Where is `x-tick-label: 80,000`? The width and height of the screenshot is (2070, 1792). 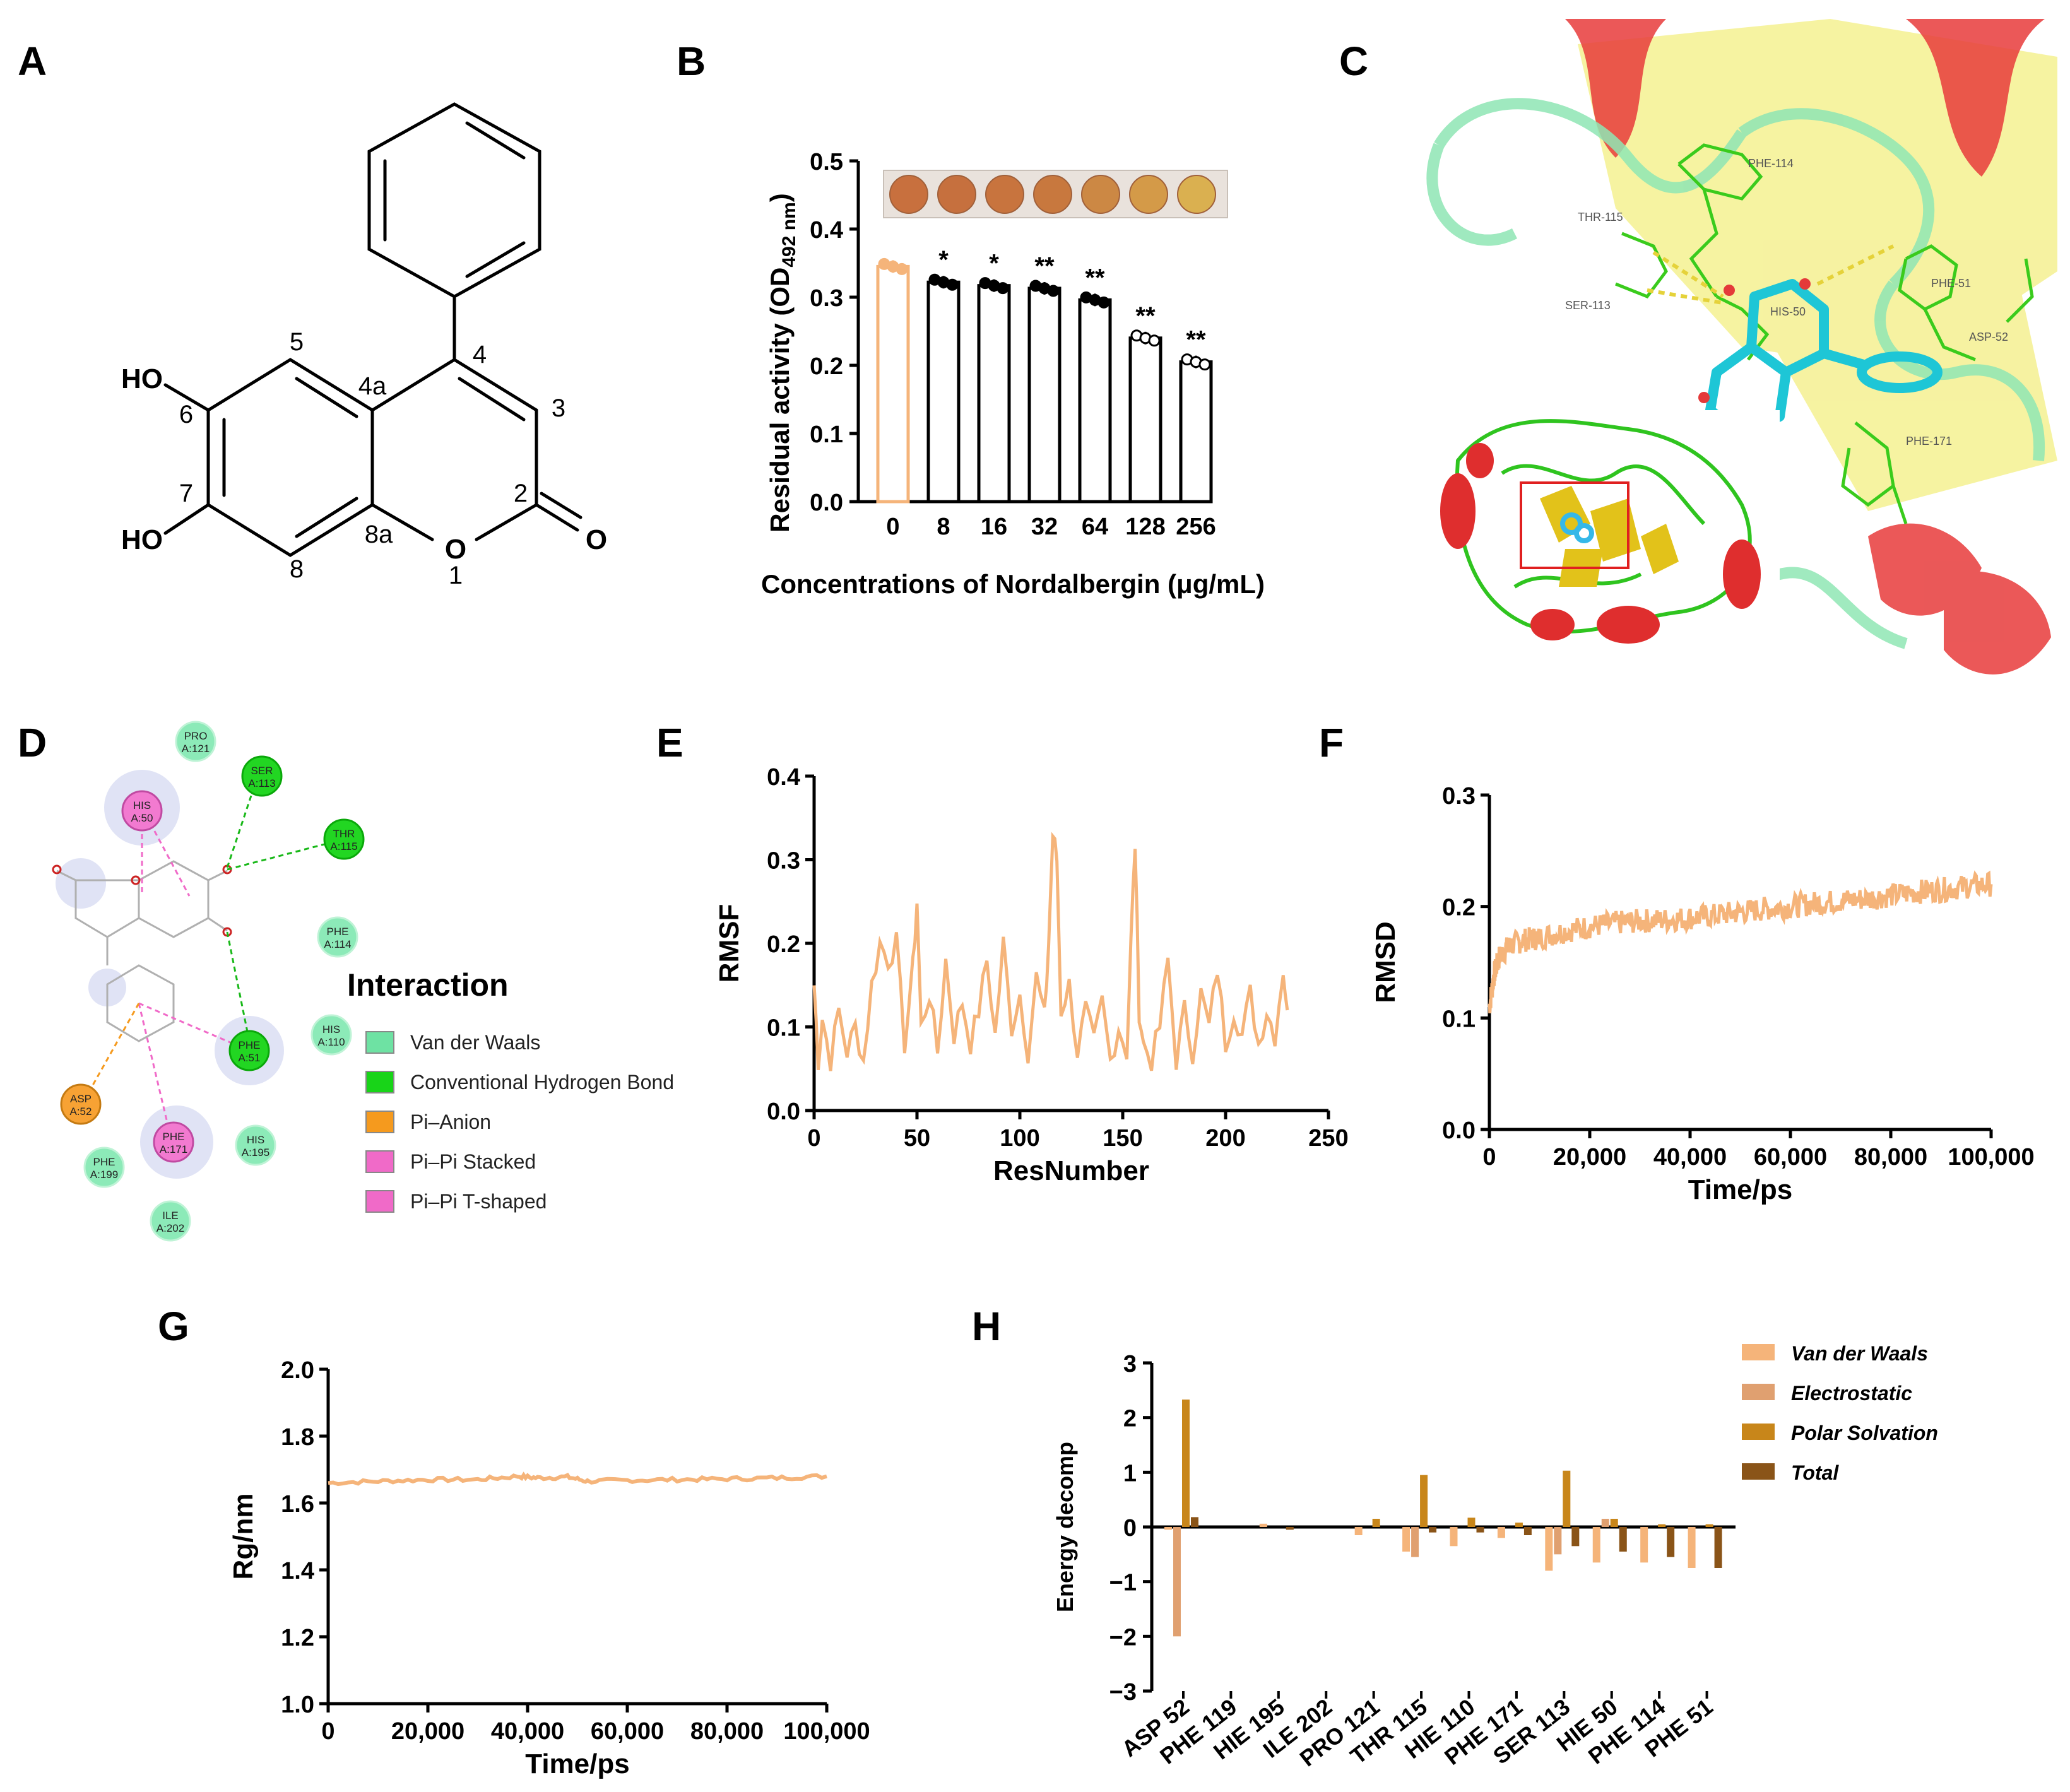 x-tick-label: 80,000 is located at coordinates (727, 1731).